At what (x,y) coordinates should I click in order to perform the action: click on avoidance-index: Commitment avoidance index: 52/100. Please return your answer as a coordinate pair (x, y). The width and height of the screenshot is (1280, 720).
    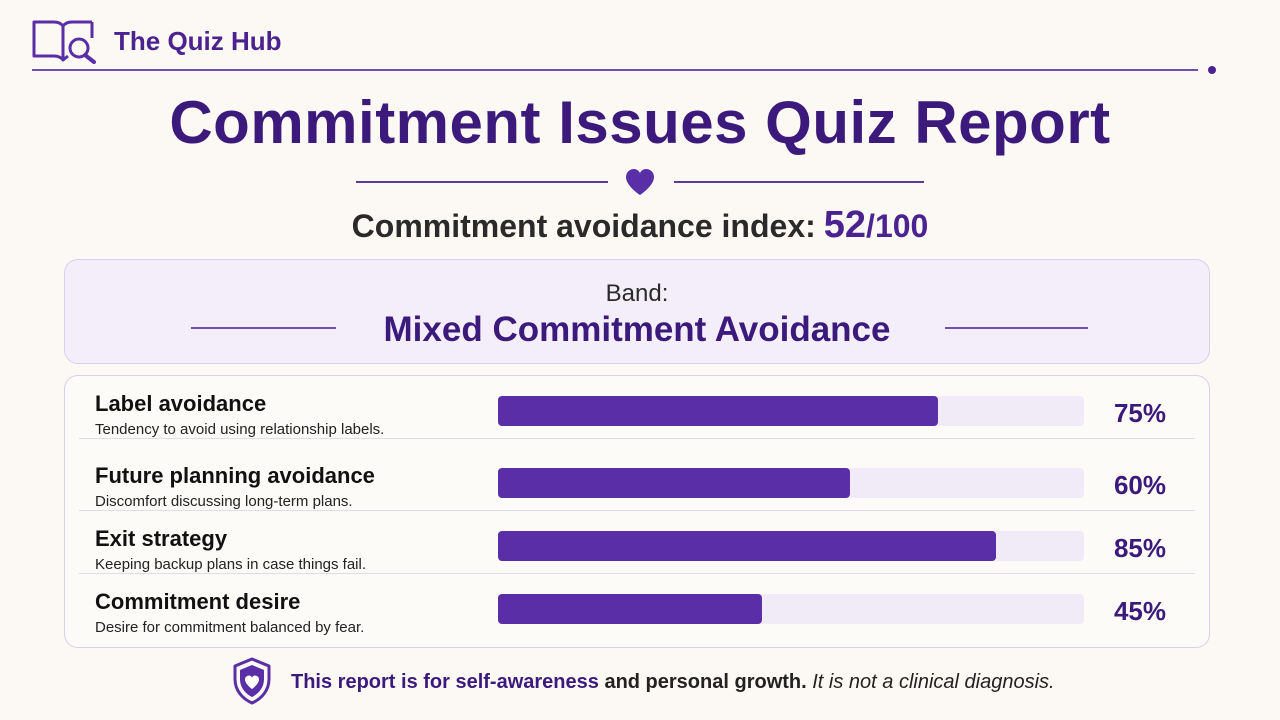
    Looking at the image, I should click on (640, 225).